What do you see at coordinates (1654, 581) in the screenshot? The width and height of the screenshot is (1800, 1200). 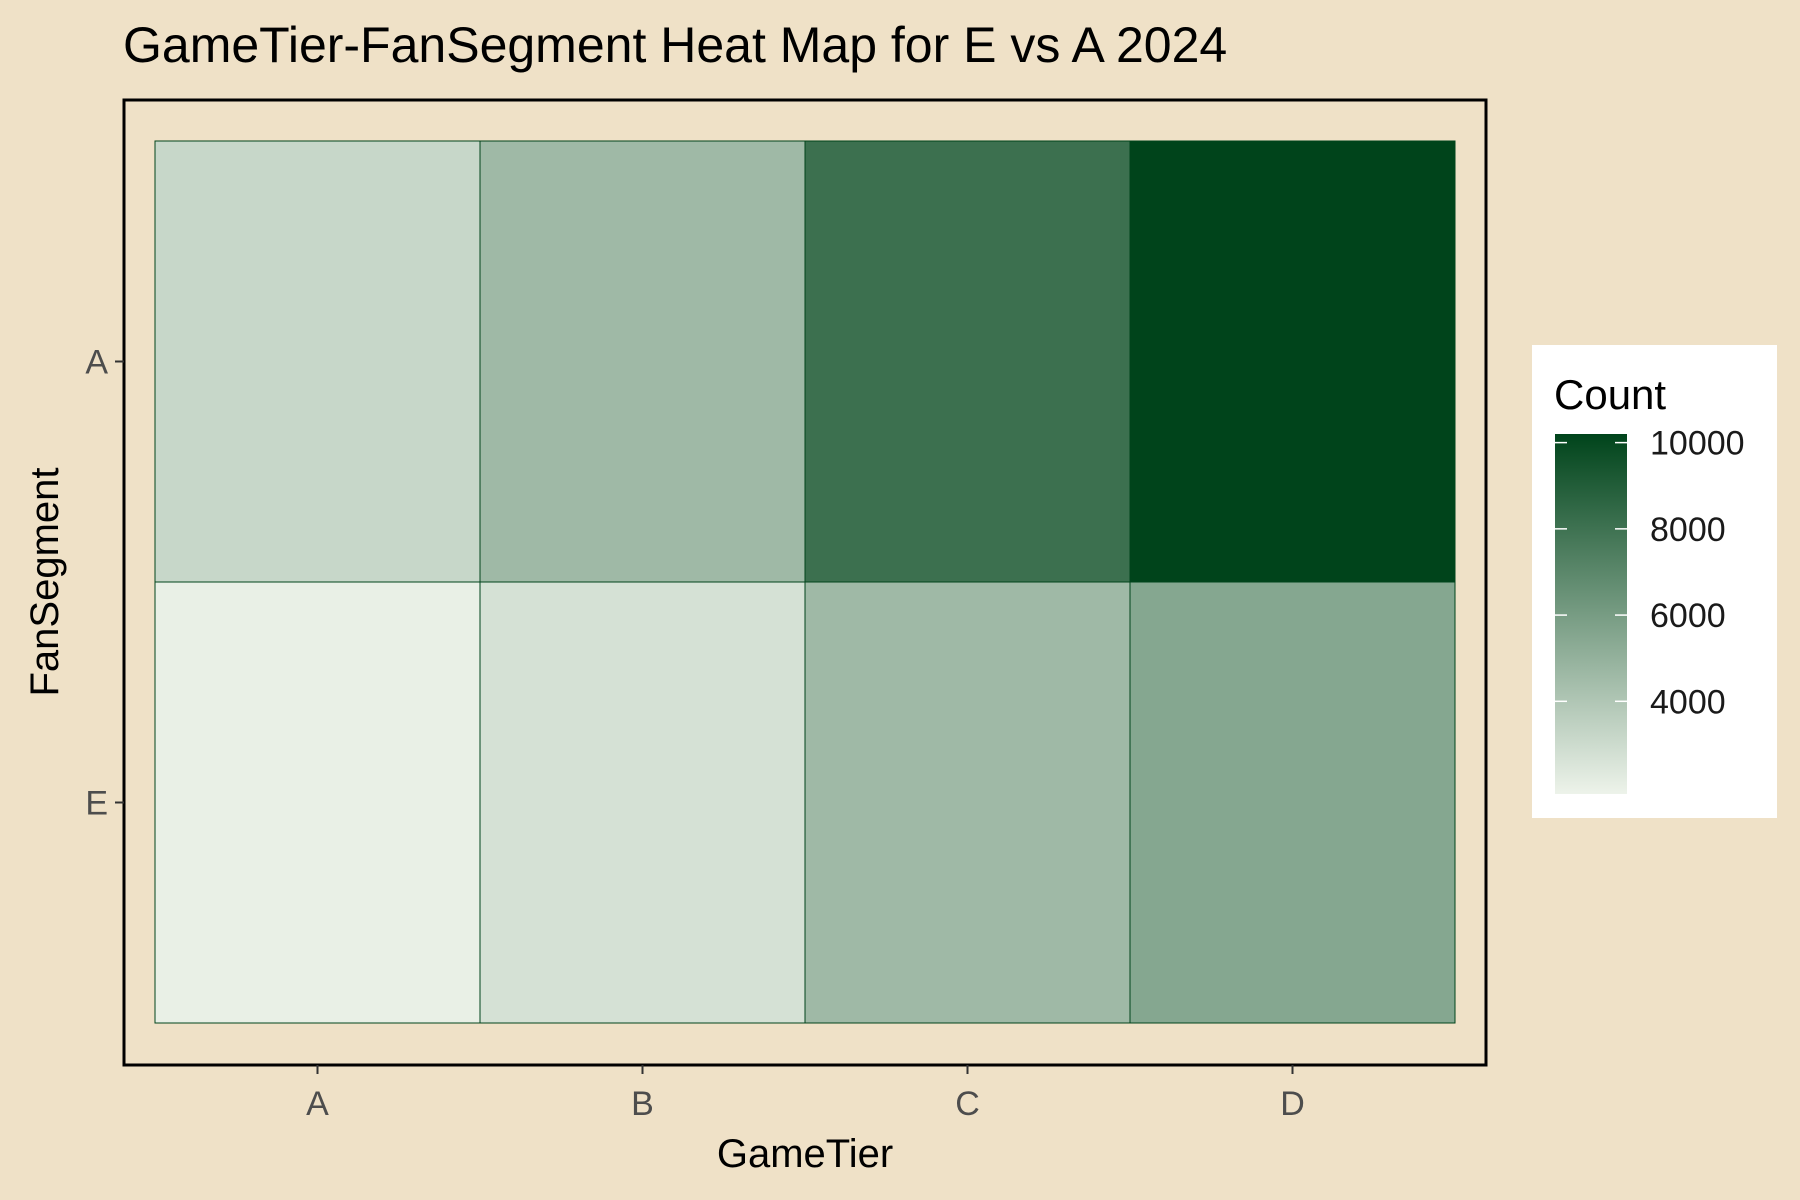 I see `legend: Count 4000 6000 8000 10000` at bounding box center [1654, 581].